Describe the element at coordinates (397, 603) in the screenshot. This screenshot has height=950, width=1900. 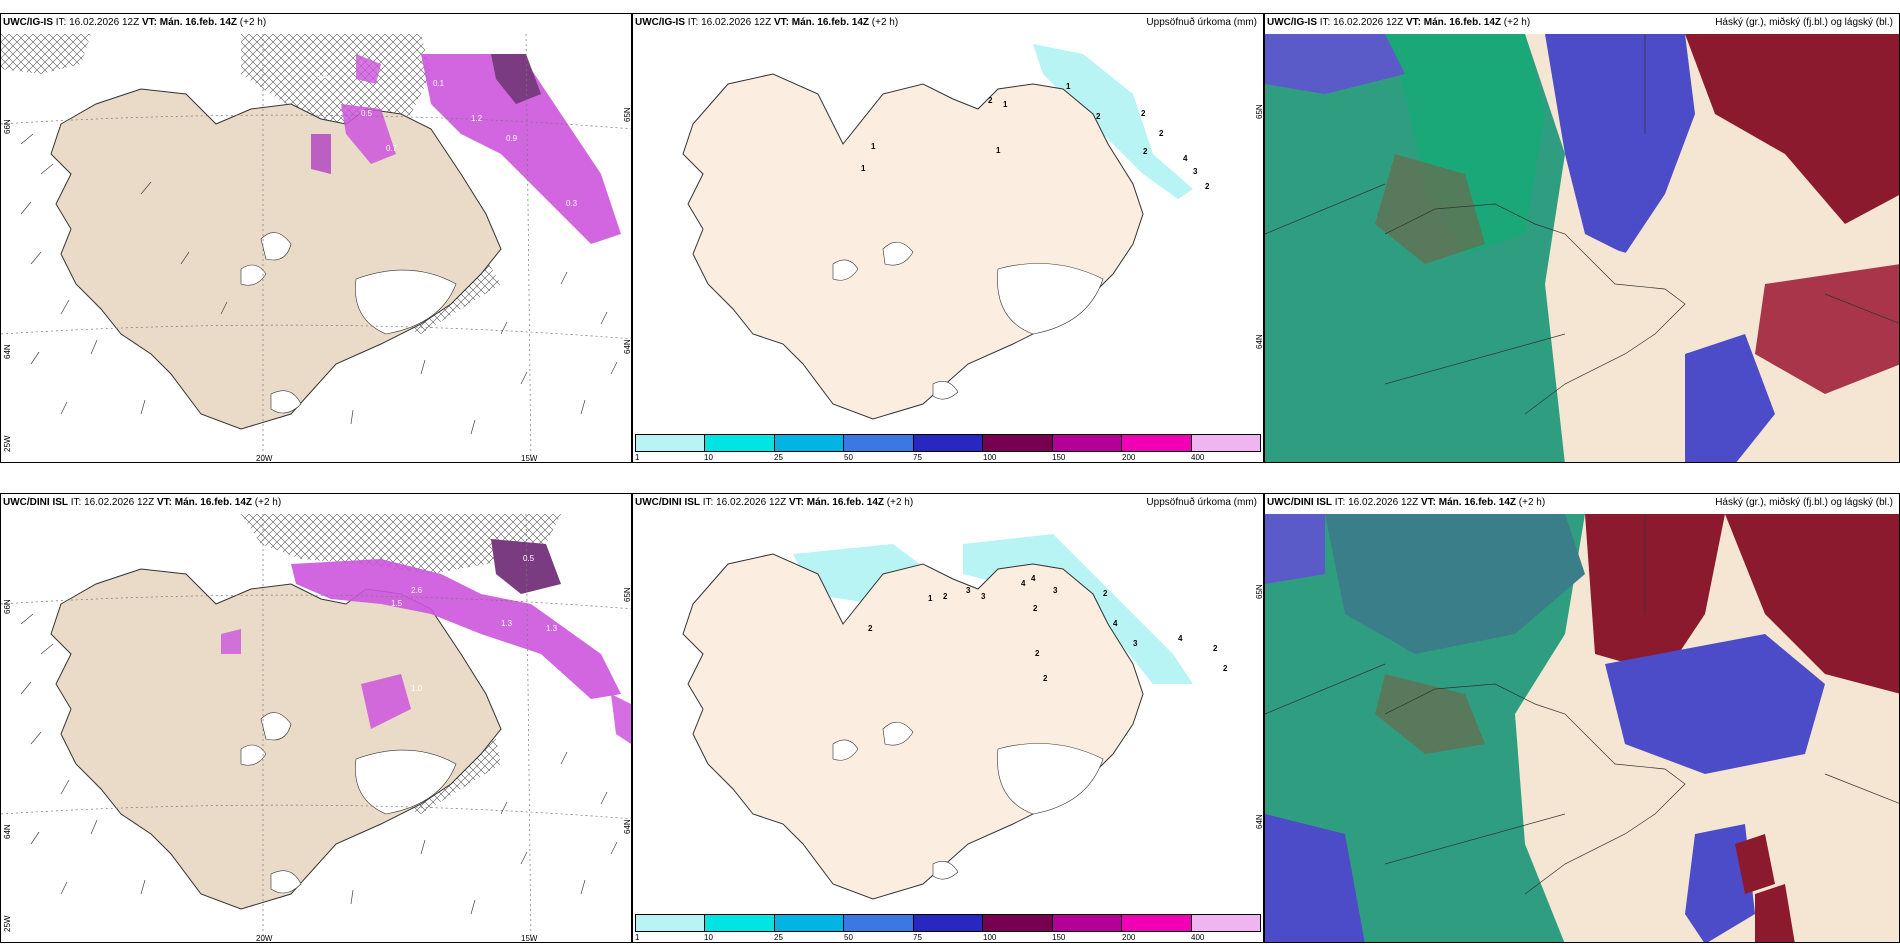
I see `precip-label: 1.5` at that location.